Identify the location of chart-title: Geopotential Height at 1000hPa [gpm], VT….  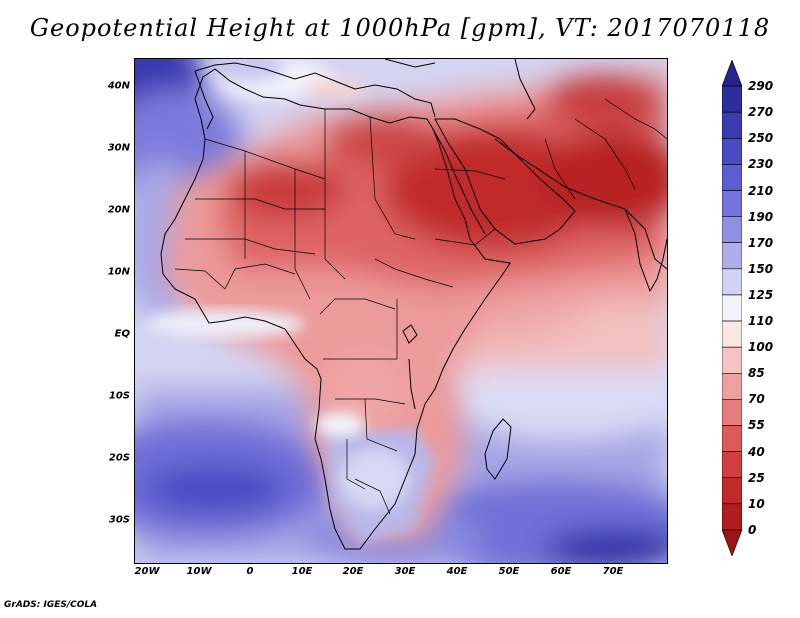
(400, 28).